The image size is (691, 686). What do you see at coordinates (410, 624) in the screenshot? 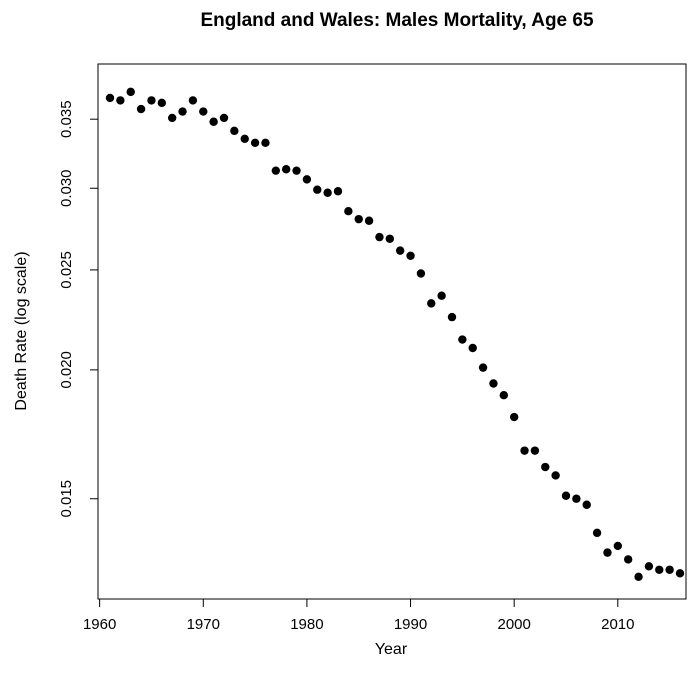
I see `x-tick-label: 1990` at bounding box center [410, 624].